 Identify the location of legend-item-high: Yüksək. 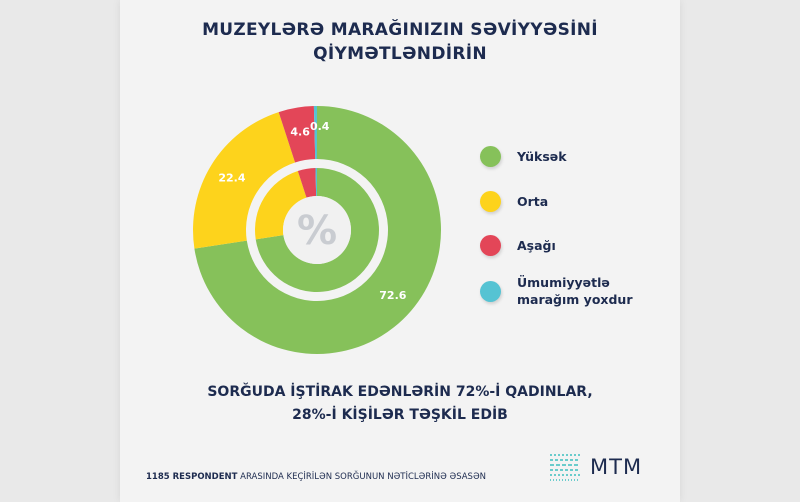
(590, 156).